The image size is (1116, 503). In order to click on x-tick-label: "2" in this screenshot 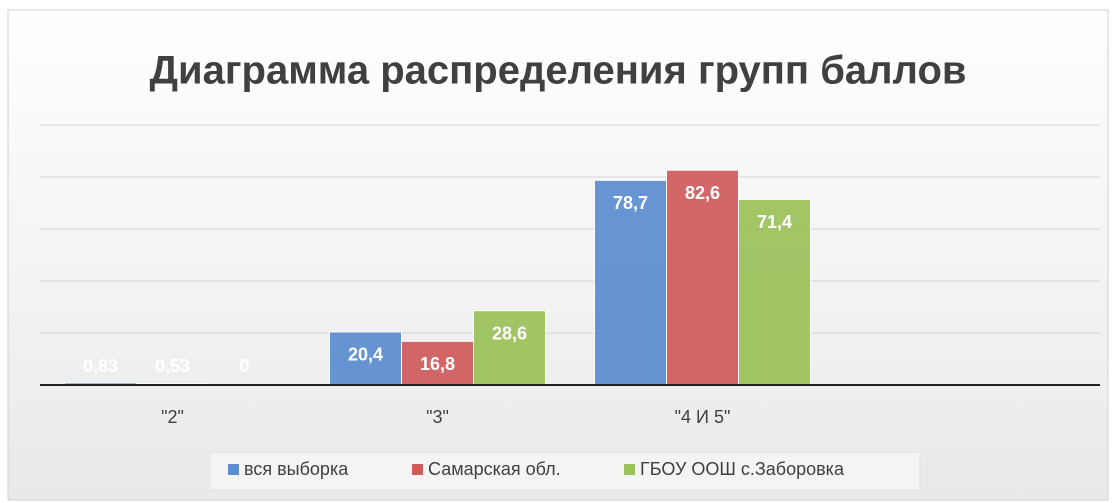, I will do `click(172, 417)`.